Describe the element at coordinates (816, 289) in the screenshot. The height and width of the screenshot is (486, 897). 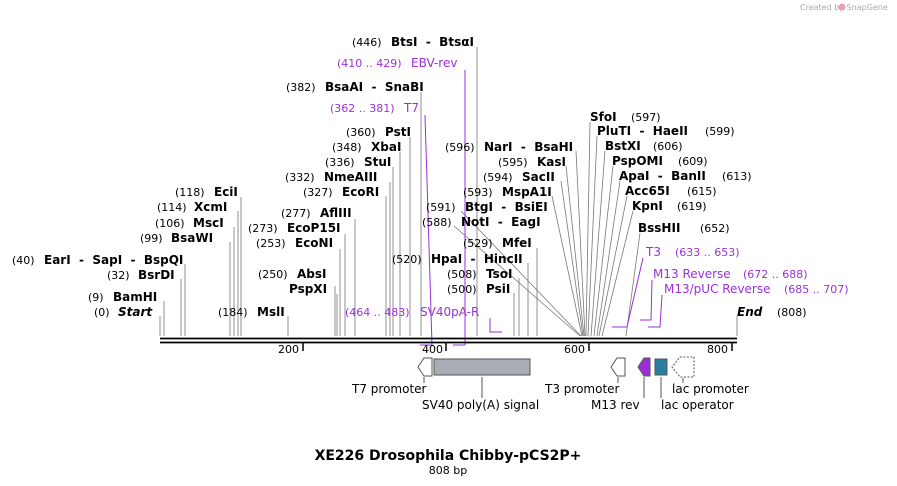
I see `primer-range: (685 .. 707)` at that location.